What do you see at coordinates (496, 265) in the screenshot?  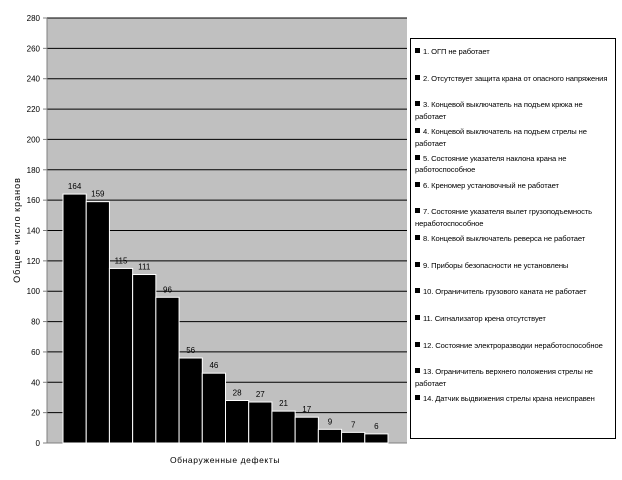 I see `legend-label: 9. Приборы безопасности не установлены` at bounding box center [496, 265].